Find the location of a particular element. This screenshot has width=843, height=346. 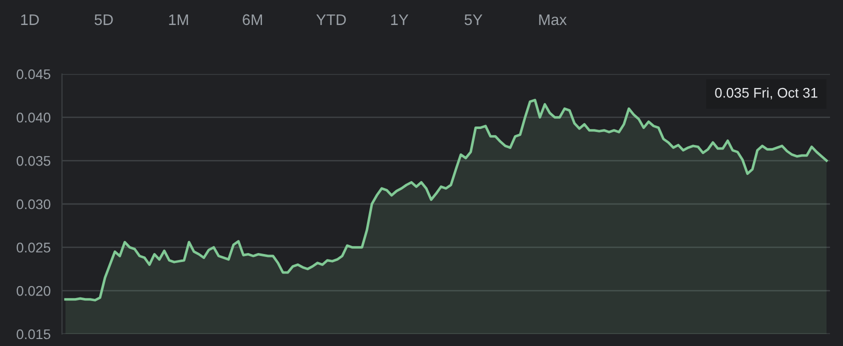

text: Max is located at coordinates (553, 20).